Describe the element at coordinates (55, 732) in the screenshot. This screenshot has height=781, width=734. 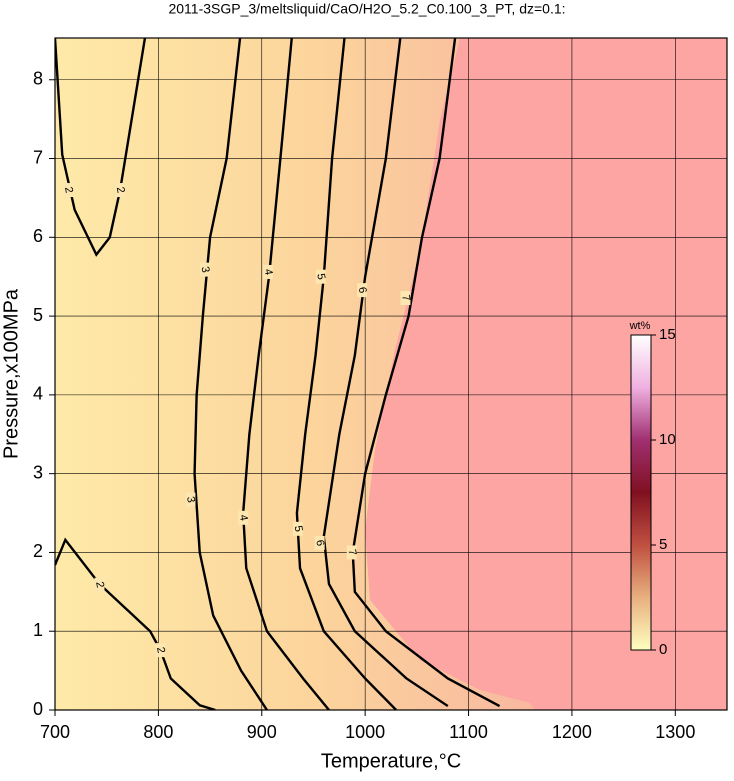
I see `x-tick-label: 700` at that location.